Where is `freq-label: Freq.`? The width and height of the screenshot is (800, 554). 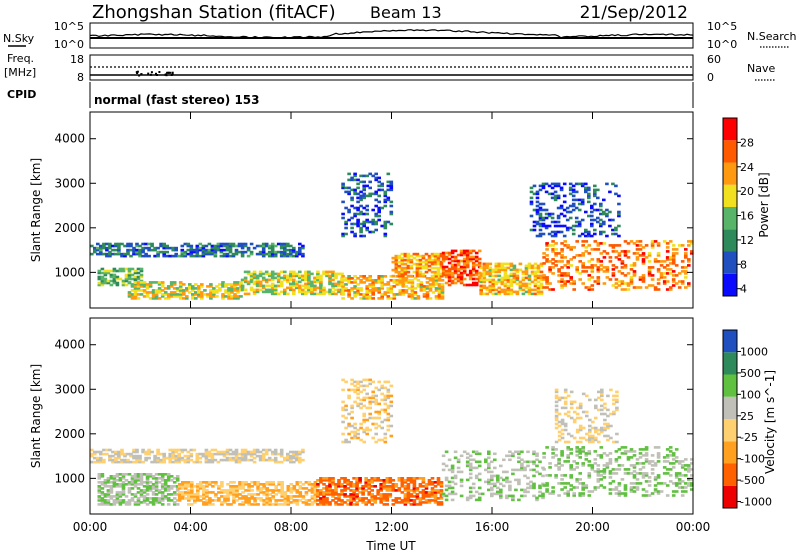 freq-label: Freq. is located at coordinates (20, 58).